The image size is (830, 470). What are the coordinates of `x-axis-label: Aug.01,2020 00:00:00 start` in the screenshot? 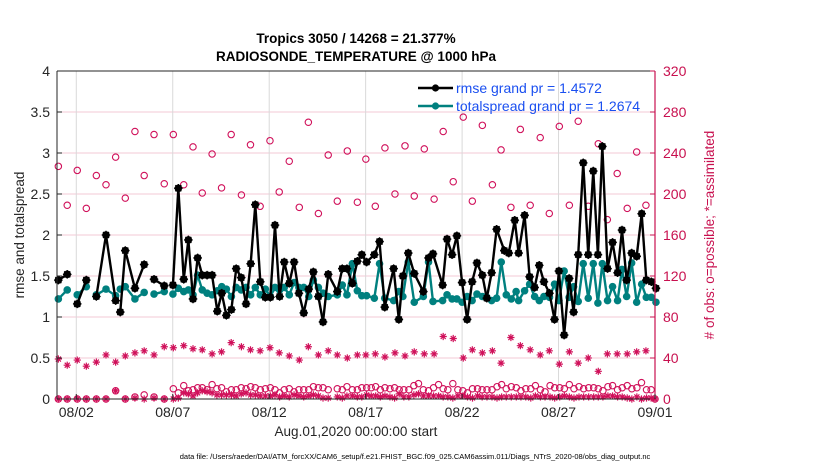 It's located at (356, 431).